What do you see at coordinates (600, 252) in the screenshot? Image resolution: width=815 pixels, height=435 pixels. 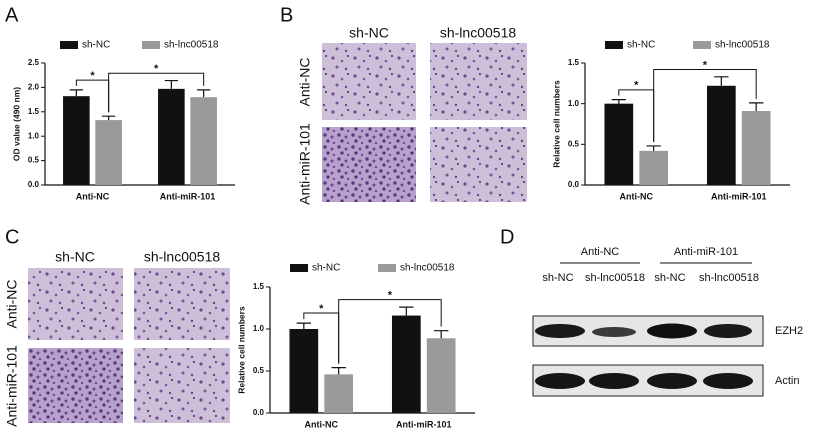 I see `group-label: Anti-NC` at bounding box center [600, 252].